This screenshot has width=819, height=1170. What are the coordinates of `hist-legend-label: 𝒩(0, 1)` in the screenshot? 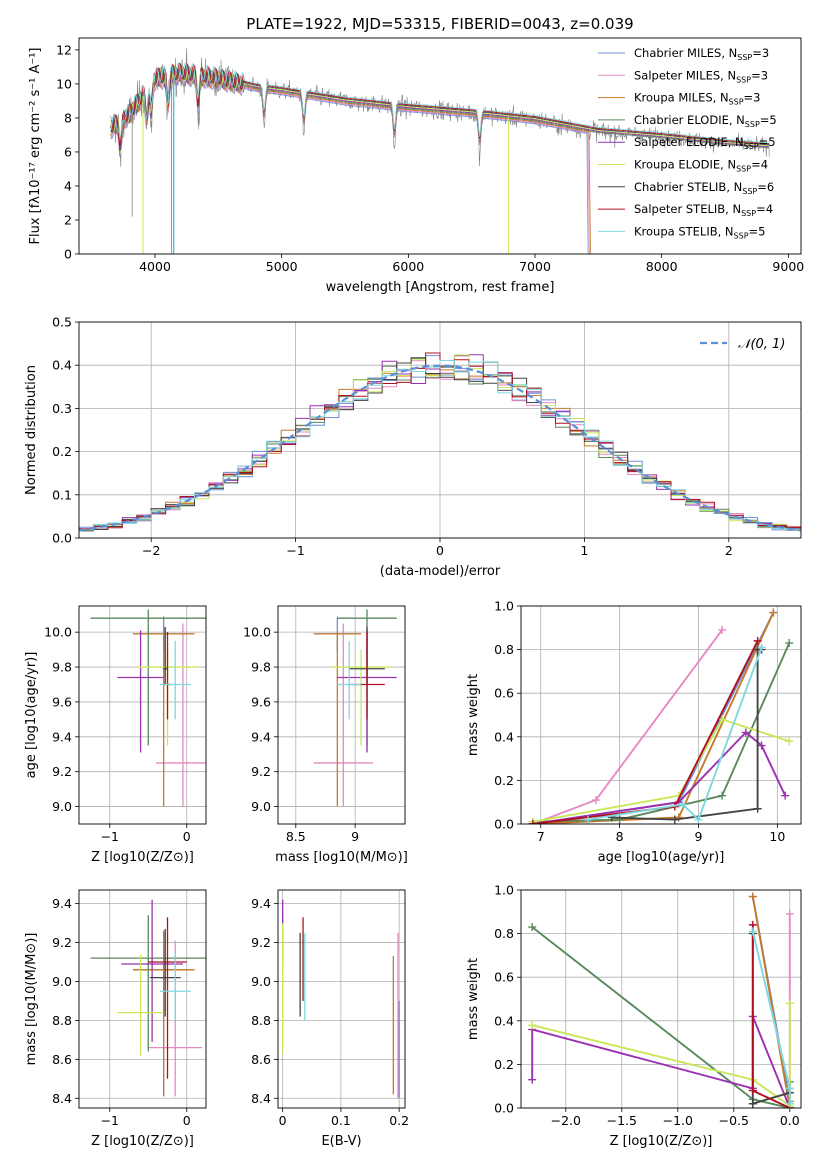 It's located at (761, 344).